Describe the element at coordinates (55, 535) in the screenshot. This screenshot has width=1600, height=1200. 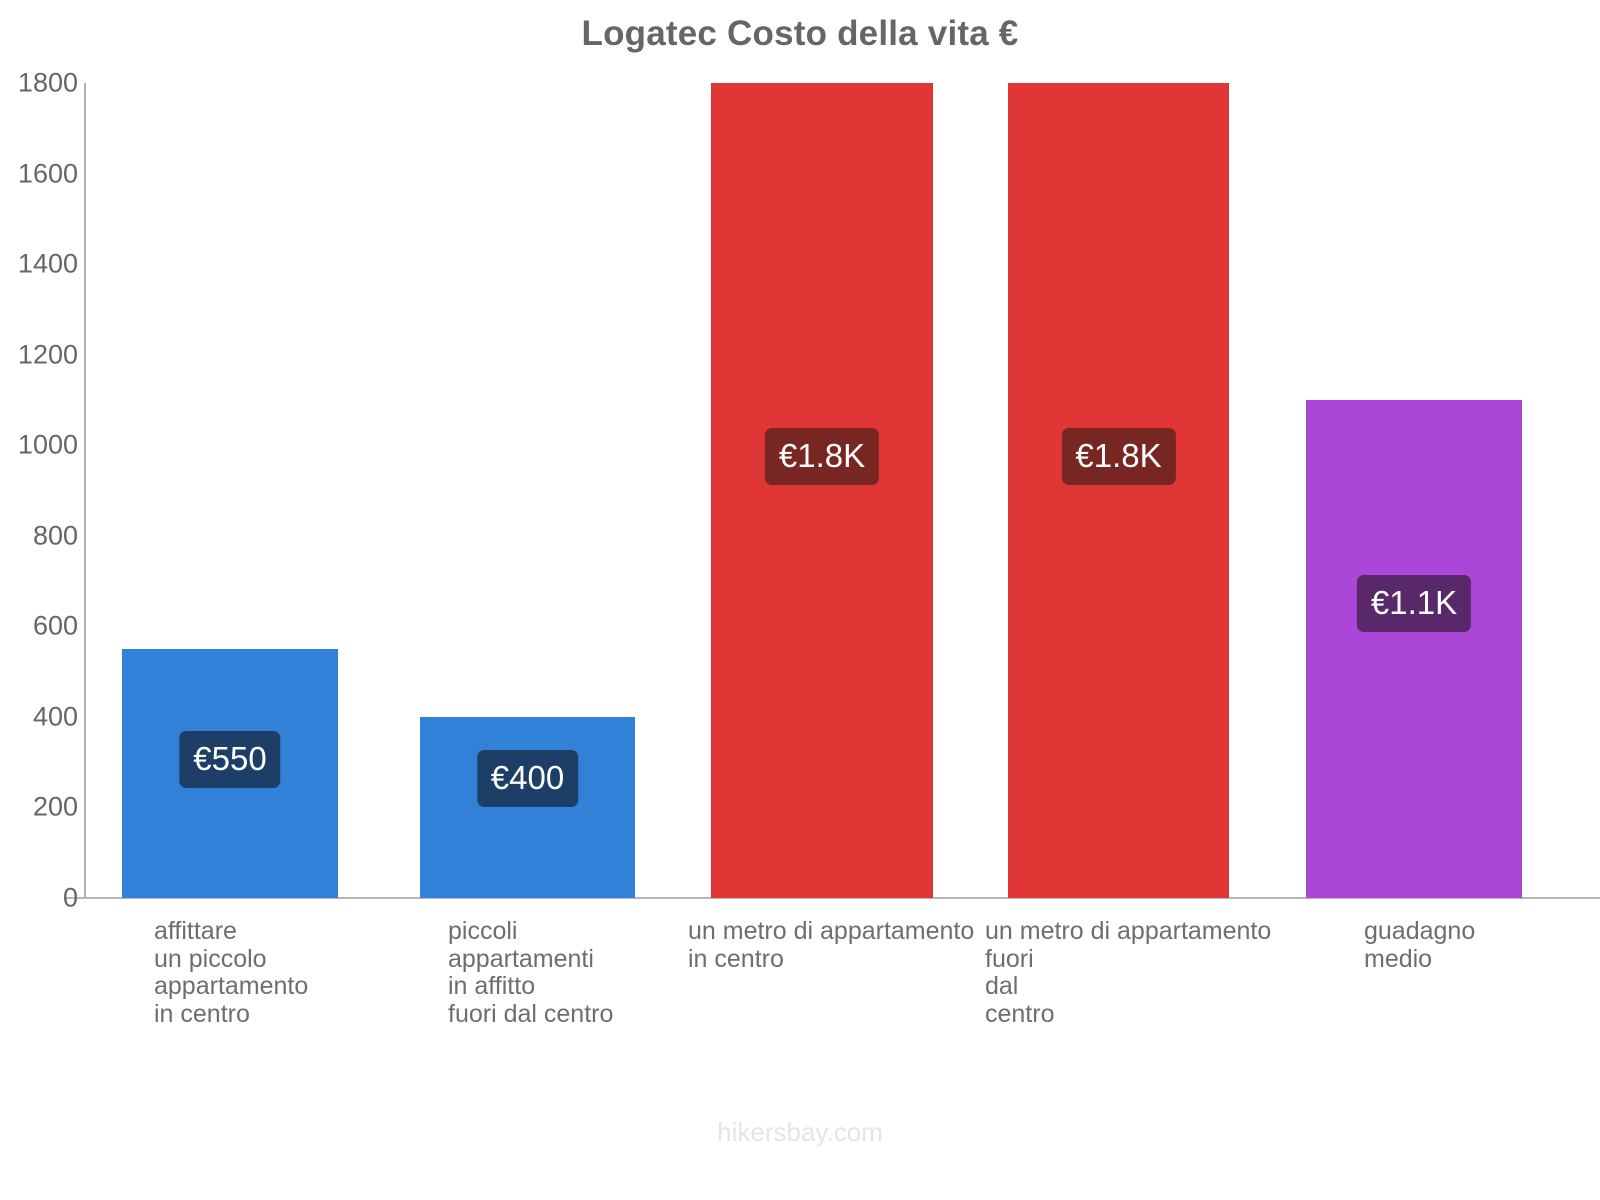
I see `y-axis-tick-label: 800` at that location.